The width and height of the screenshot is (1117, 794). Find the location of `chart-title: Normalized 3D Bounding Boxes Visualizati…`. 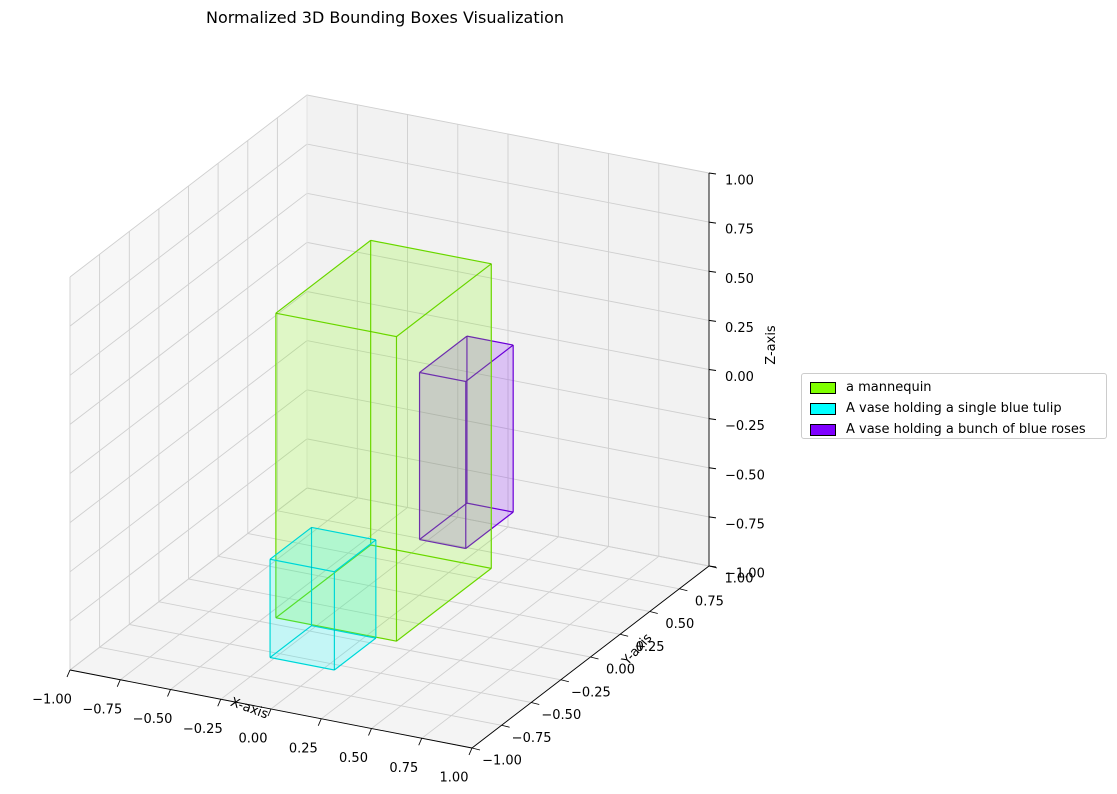

chart-title: Normalized 3D Bounding Boxes Visualizati… is located at coordinates (384, 17).